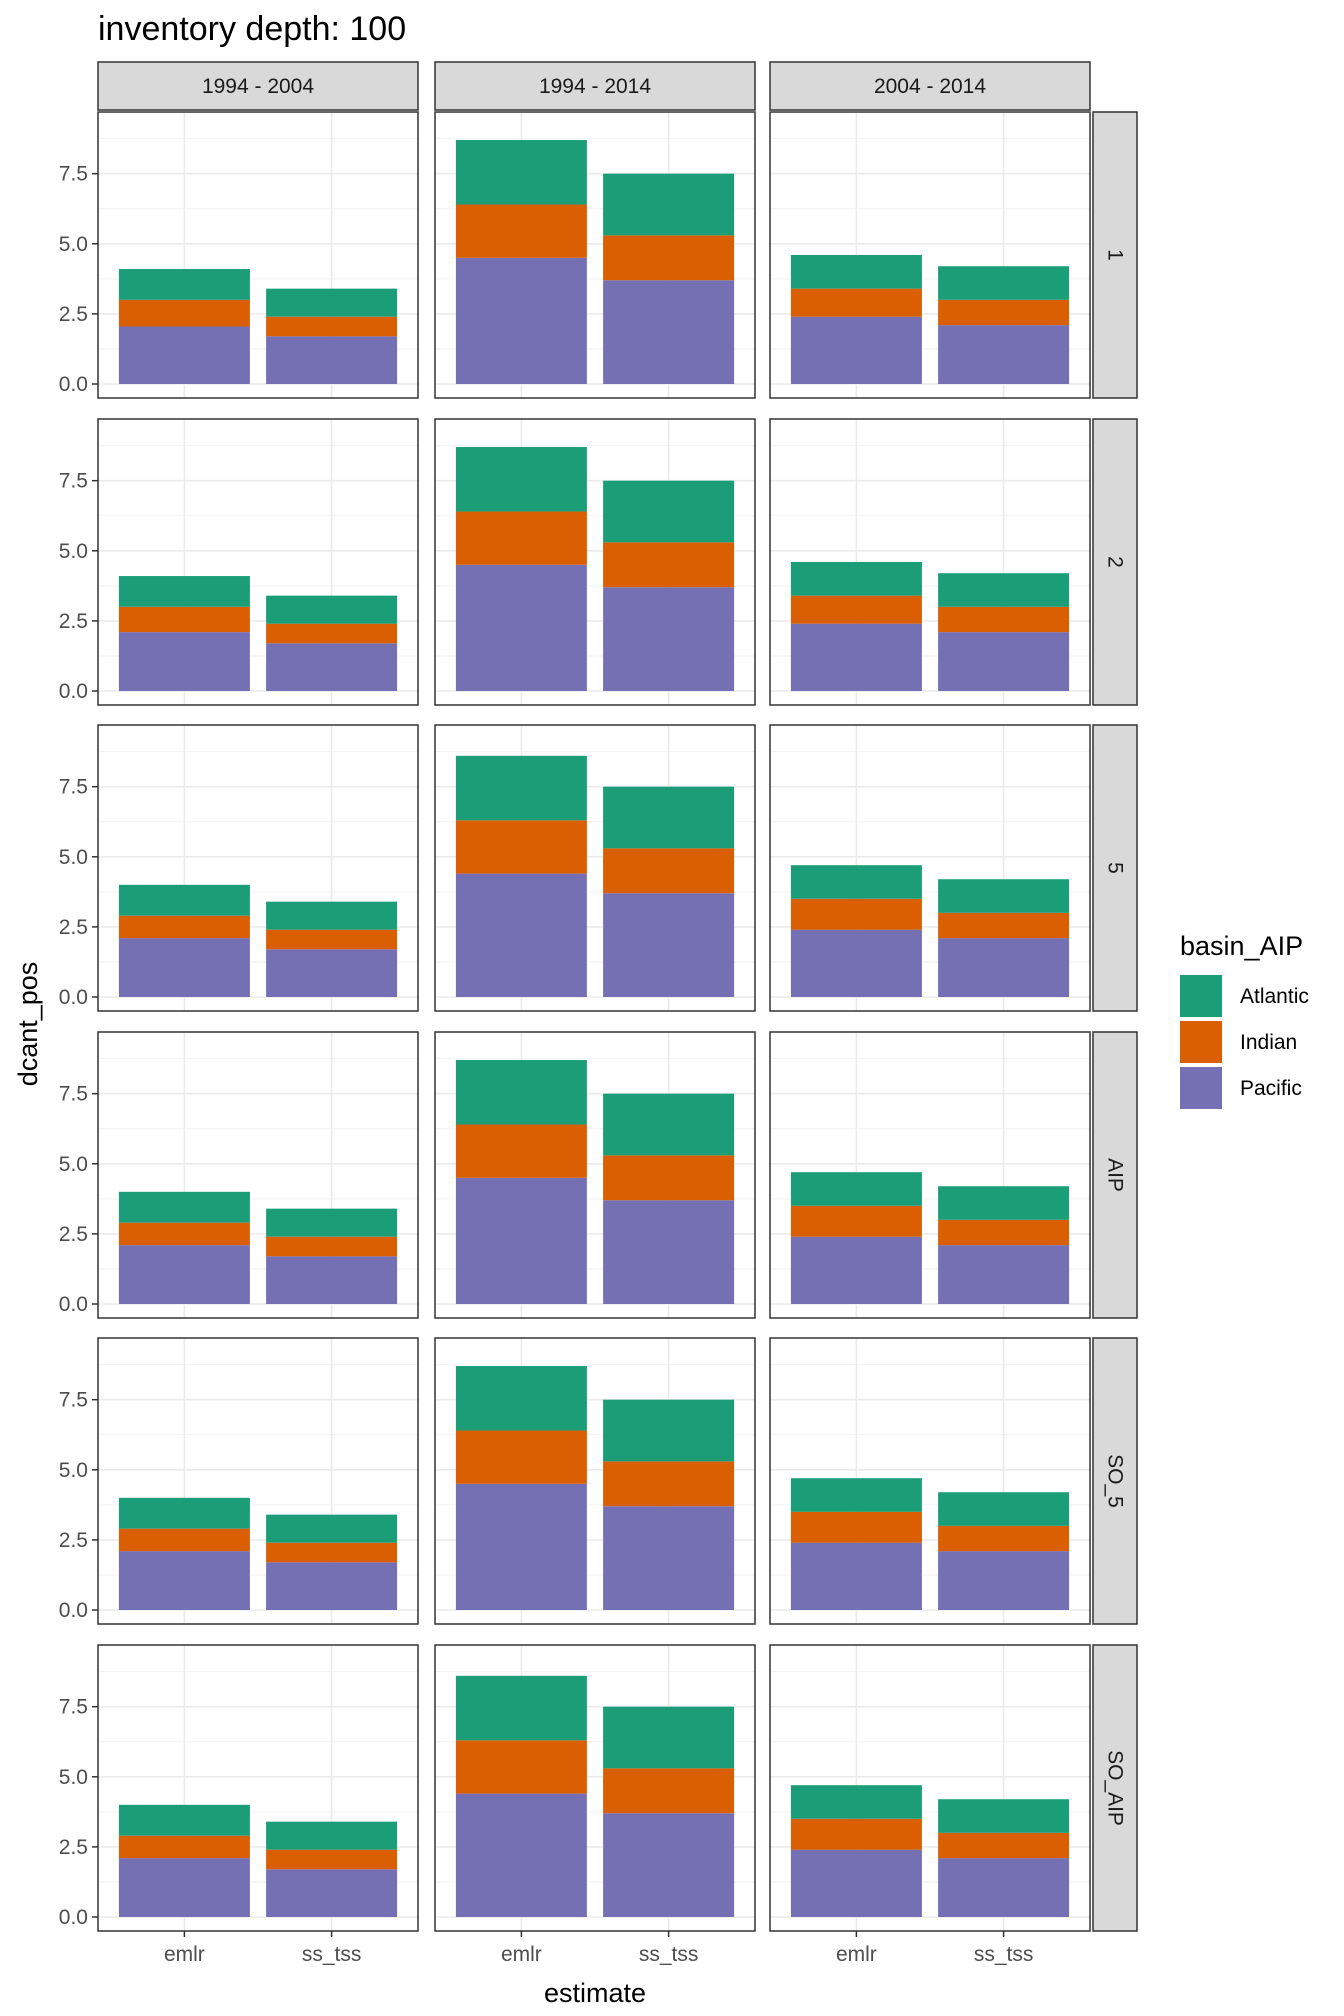 This screenshot has width=1344, height=2016. Describe the element at coordinates (595, 86) in the screenshot. I see `facet-strip-col` at that location.